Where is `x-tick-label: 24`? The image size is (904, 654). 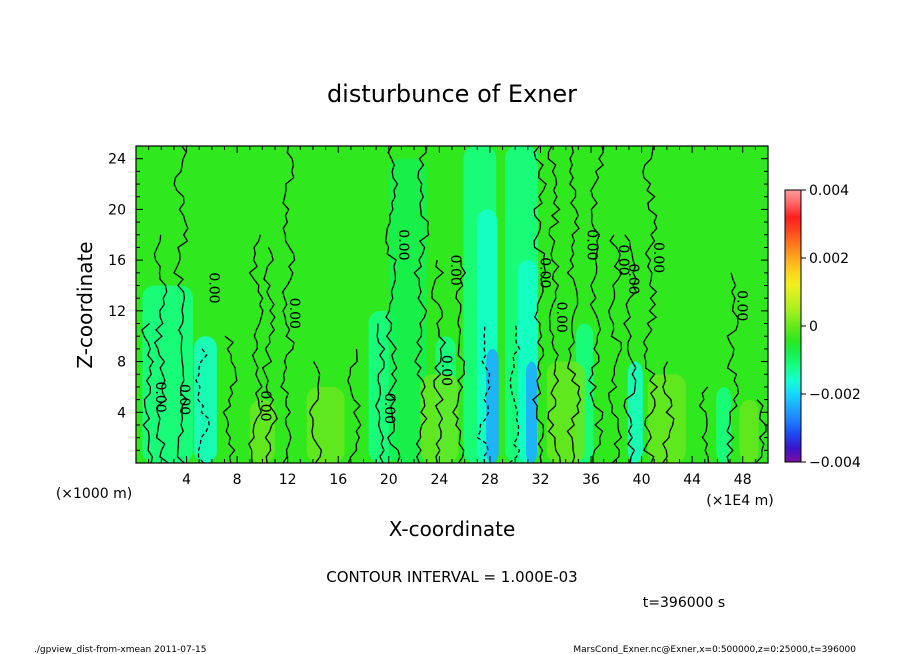
x-tick-label: 24 is located at coordinates (439, 480).